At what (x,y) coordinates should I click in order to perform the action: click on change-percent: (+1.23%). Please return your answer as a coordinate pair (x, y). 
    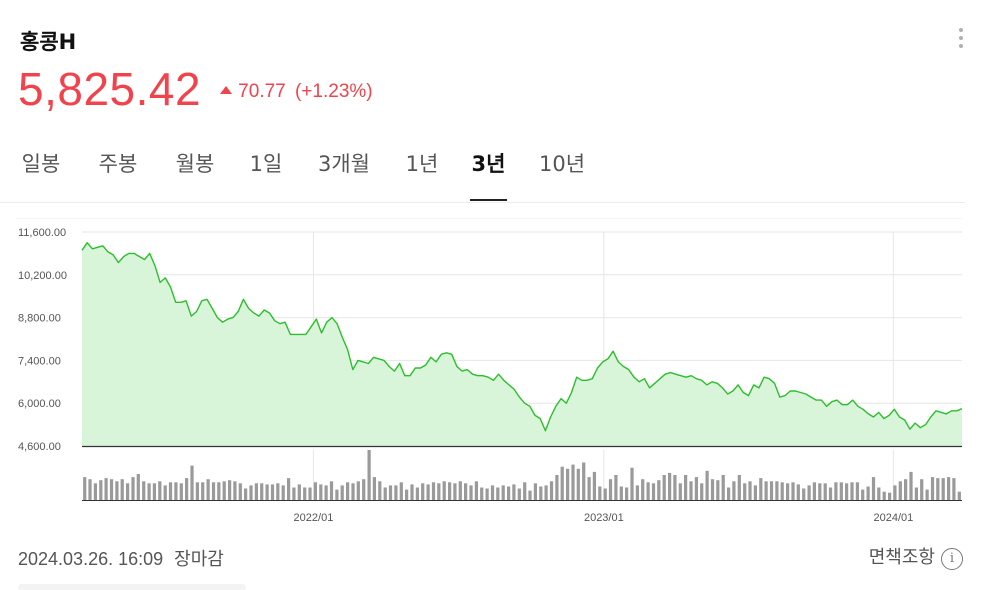
    Looking at the image, I should click on (333, 91).